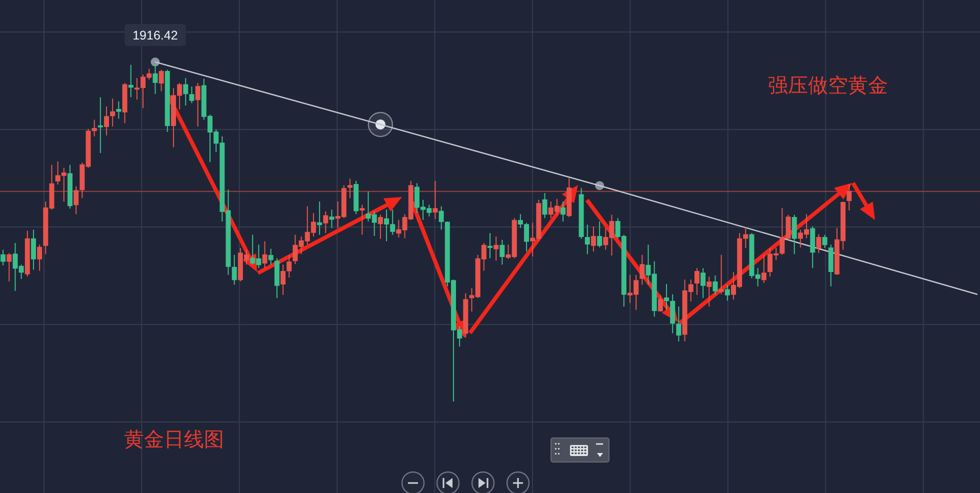 This screenshot has width=980, height=493. I want to click on value-label: 1916.42, so click(155, 35).